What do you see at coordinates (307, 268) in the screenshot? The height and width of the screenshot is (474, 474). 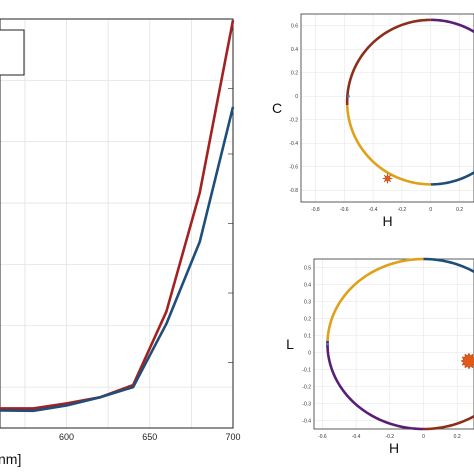 I see `y-tick-label: 0.5` at bounding box center [307, 268].